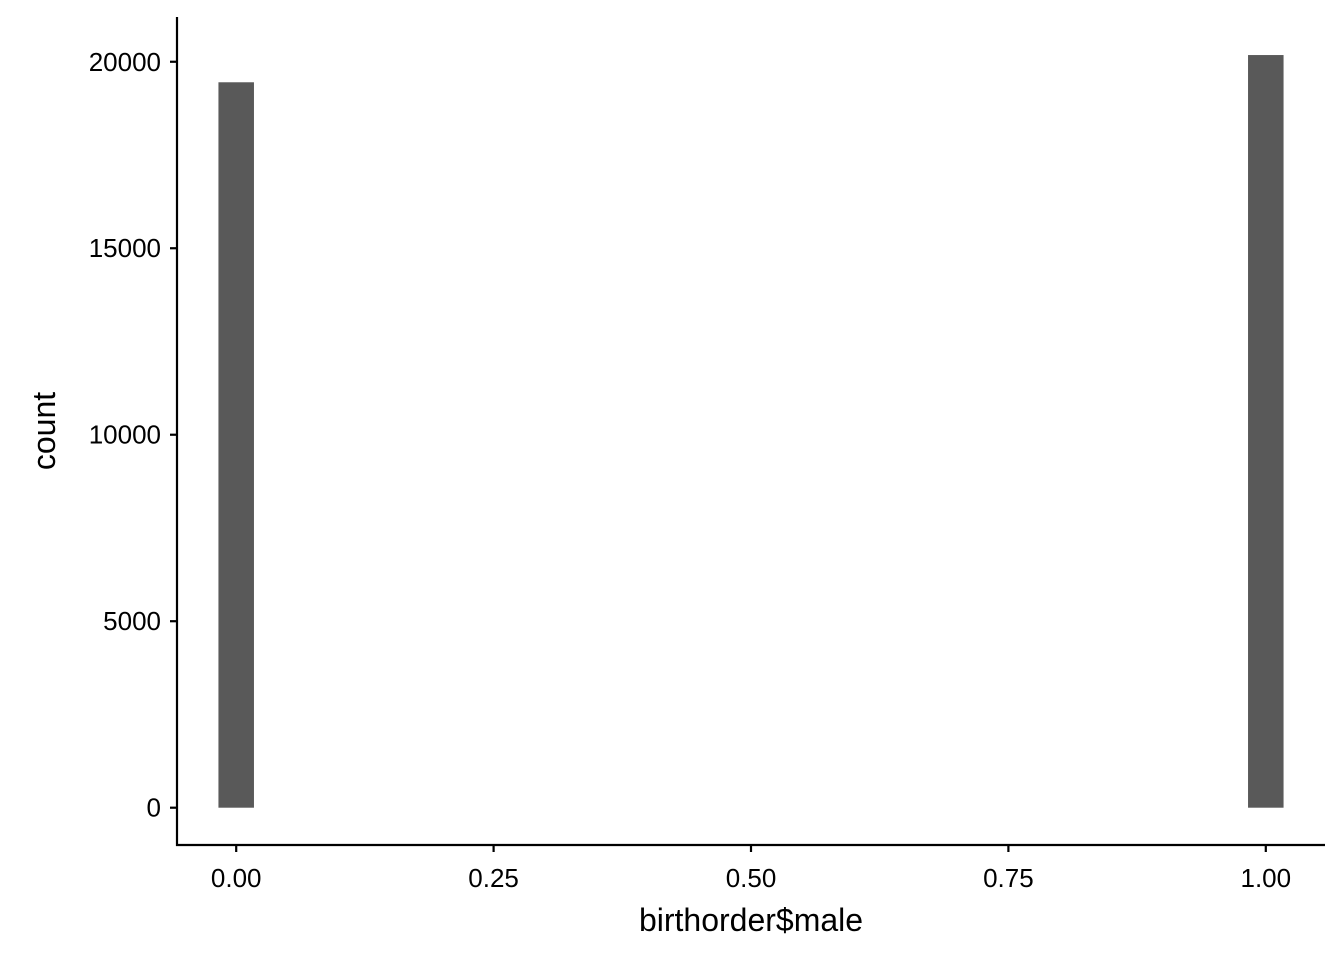 This screenshot has height=960, width=1344. Describe the element at coordinates (154, 808) in the screenshot. I see `y-tick-label: 0` at that location.